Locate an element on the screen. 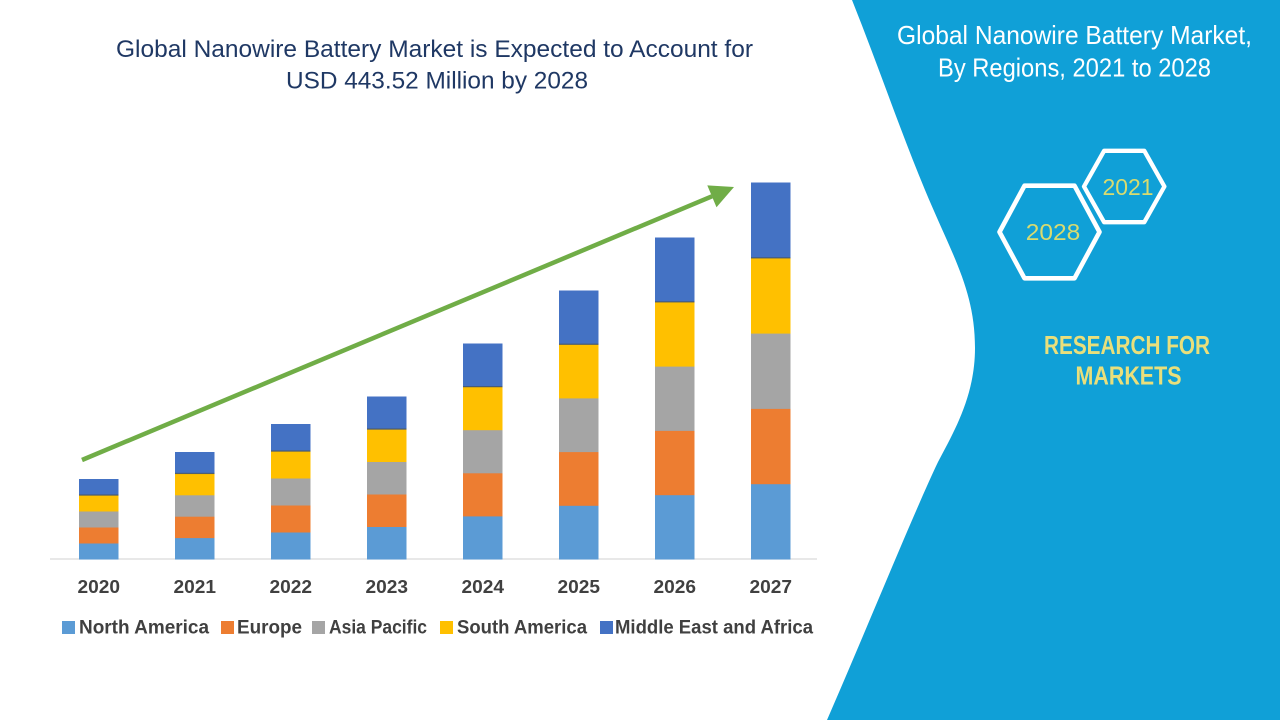 Image resolution: width=1280 pixels, height=720 pixels. svg-text: Middle East and Africa is located at coordinates (714, 628).